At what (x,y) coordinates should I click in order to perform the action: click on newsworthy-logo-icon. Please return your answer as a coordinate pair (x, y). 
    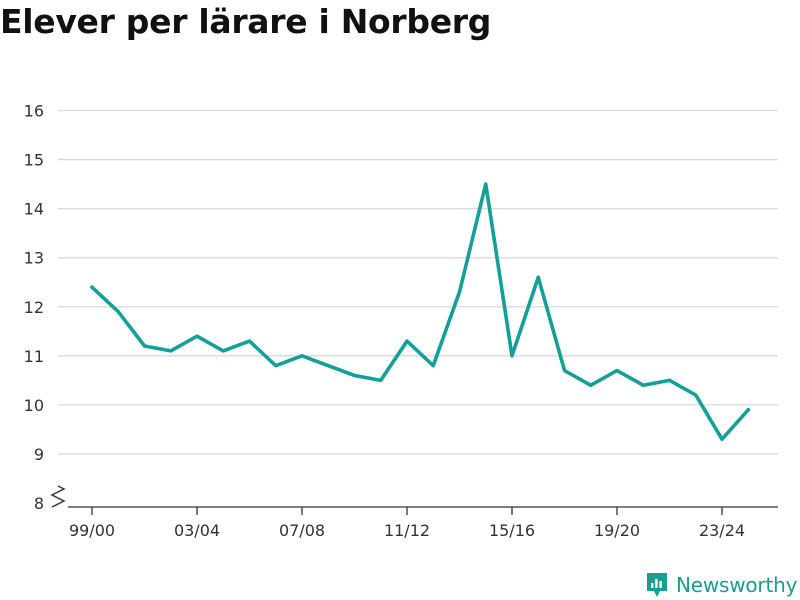
    Looking at the image, I should click on (657, 585).